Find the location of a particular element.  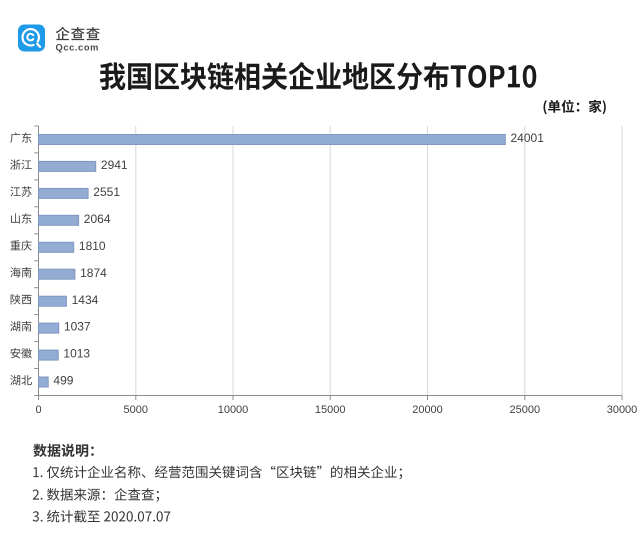

svg-text: 10000 is located at coordinates (233, 410).